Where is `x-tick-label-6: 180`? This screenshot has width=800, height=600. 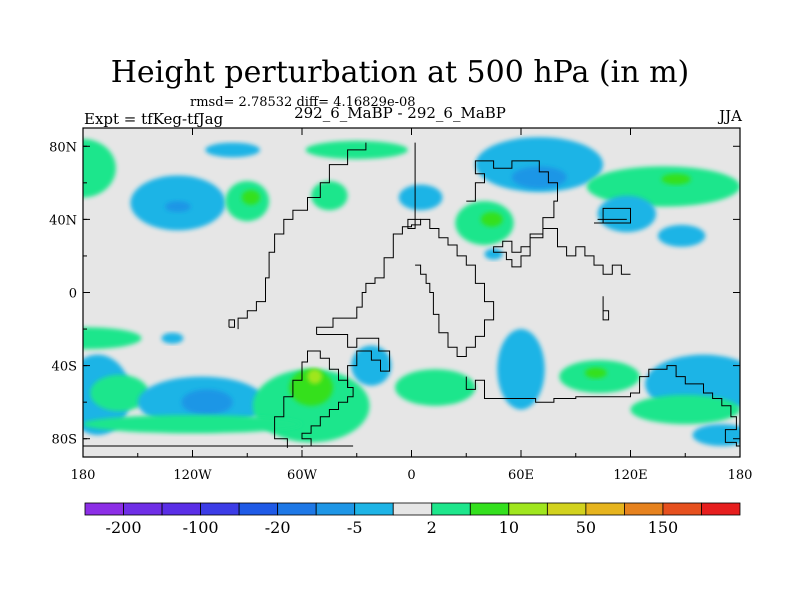
x-tick-label-6: 180 is located at coordinates (740, 475).